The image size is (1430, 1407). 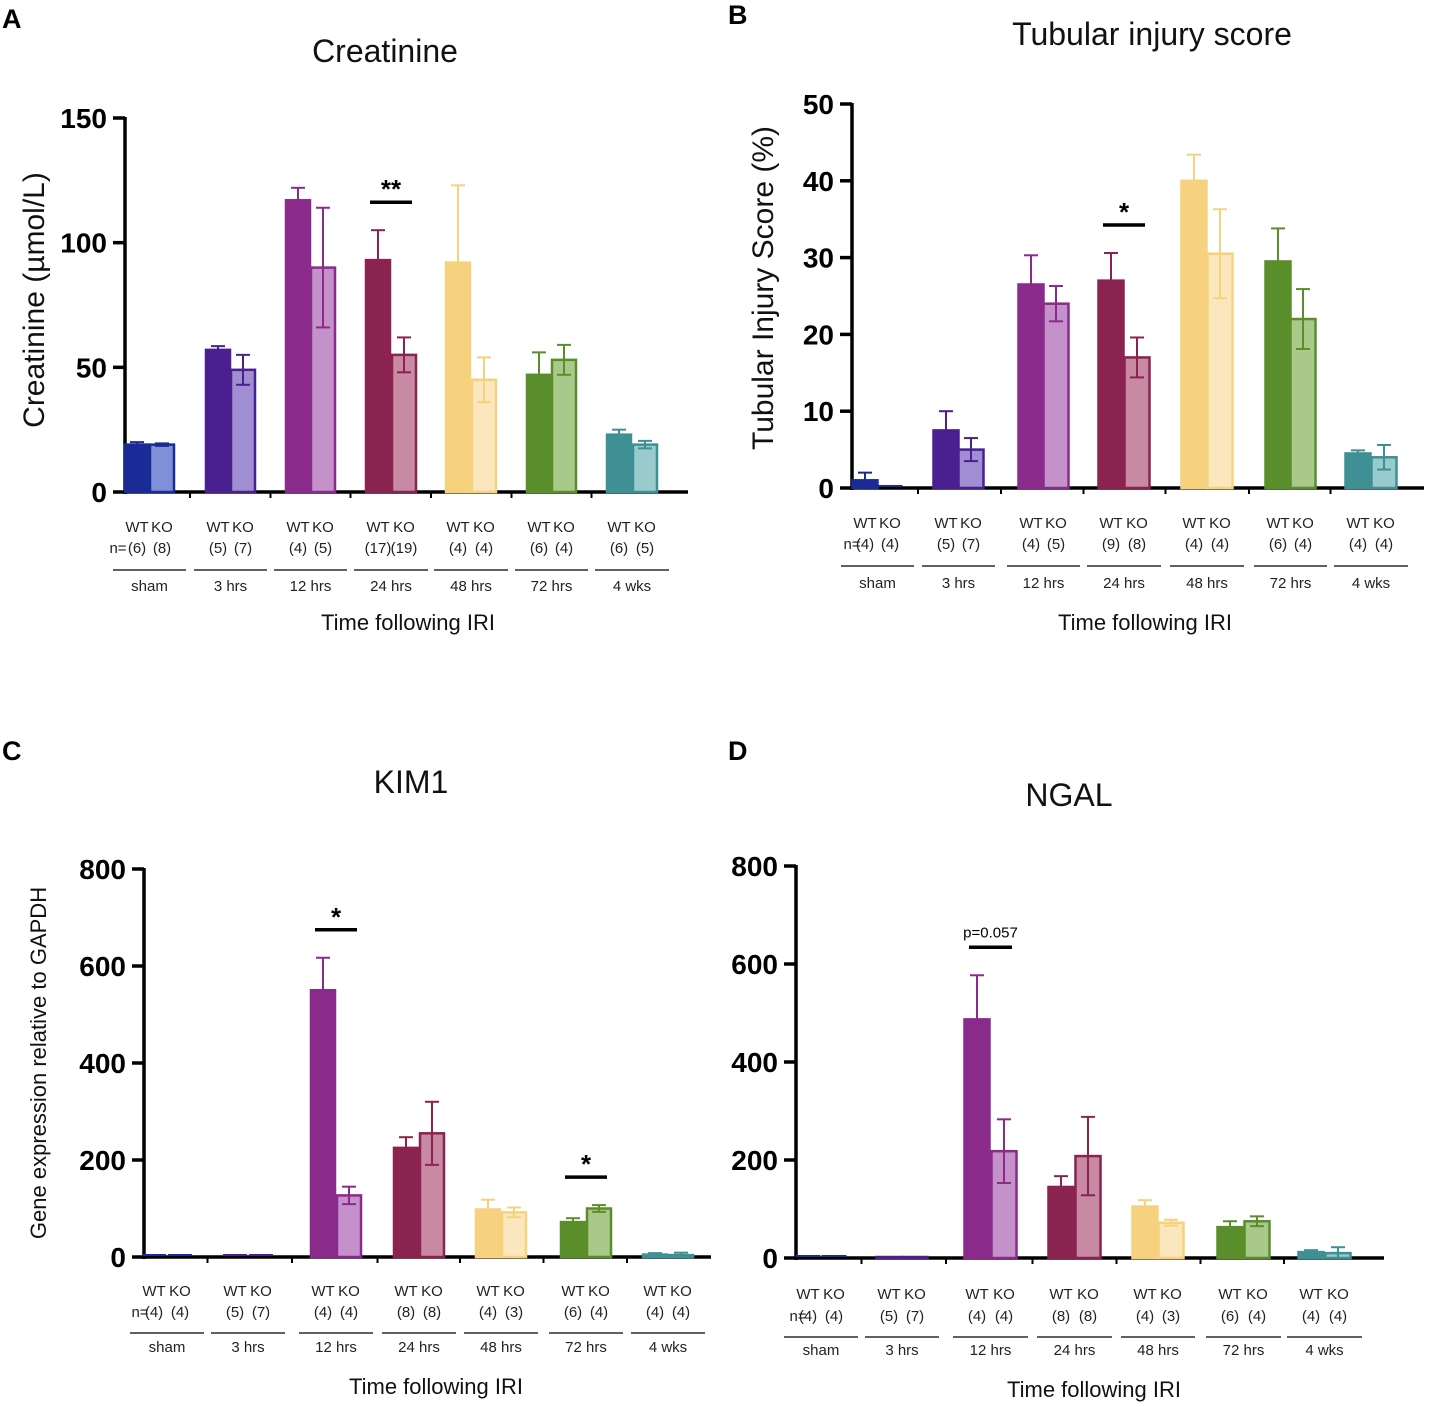 What do you see at coordinates (990, 932) in the screenshot?
I see `significance-label: p=0.057` at bounding box center [990, 932].